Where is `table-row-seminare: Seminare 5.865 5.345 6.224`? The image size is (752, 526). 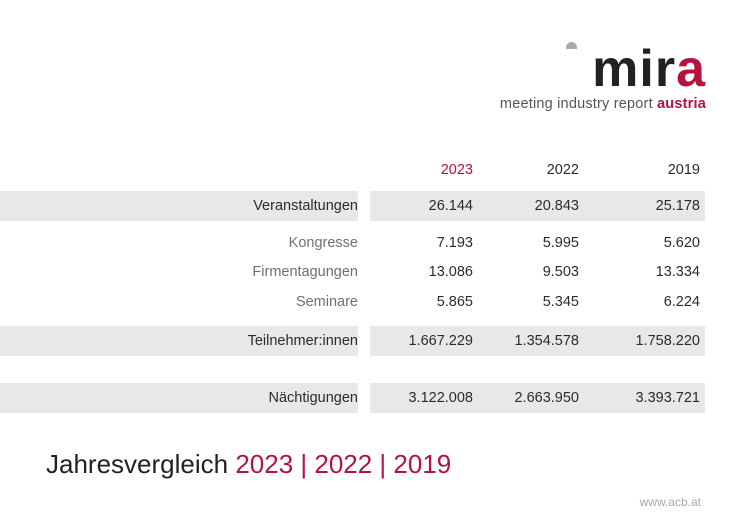 table-row-seminare: Seminare 5.865 5.345 6.224 is located at coordinates (352, 302).